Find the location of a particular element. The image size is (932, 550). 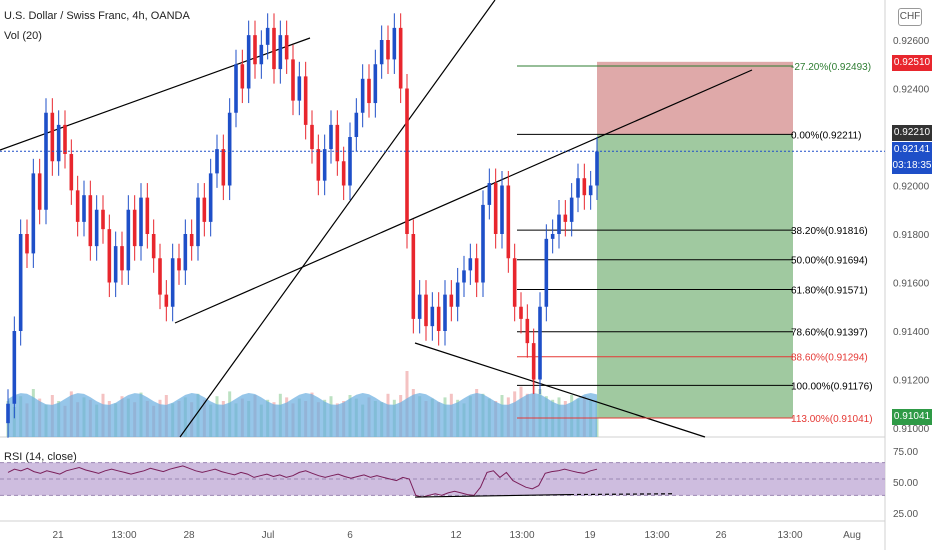

rsi-line is located at coordinates (302, 481).